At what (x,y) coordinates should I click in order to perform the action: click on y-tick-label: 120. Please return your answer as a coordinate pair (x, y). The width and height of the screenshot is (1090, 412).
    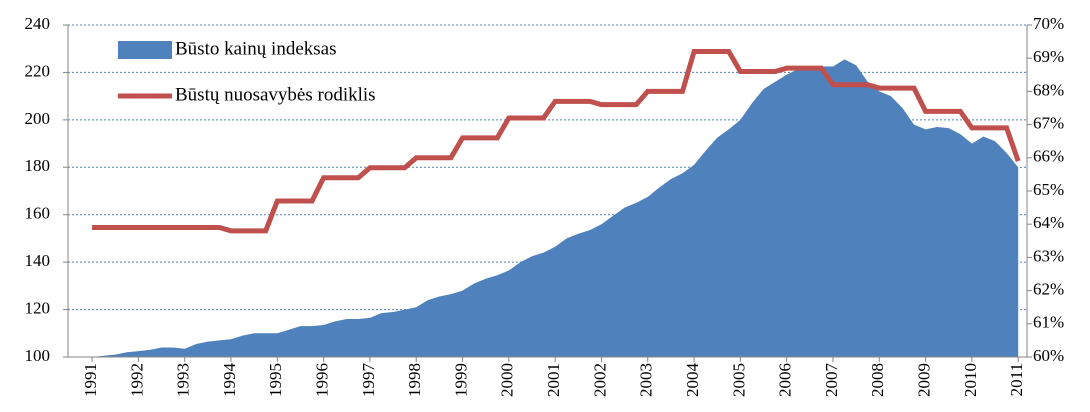
    Looking at the image, I should click on (38, 307).